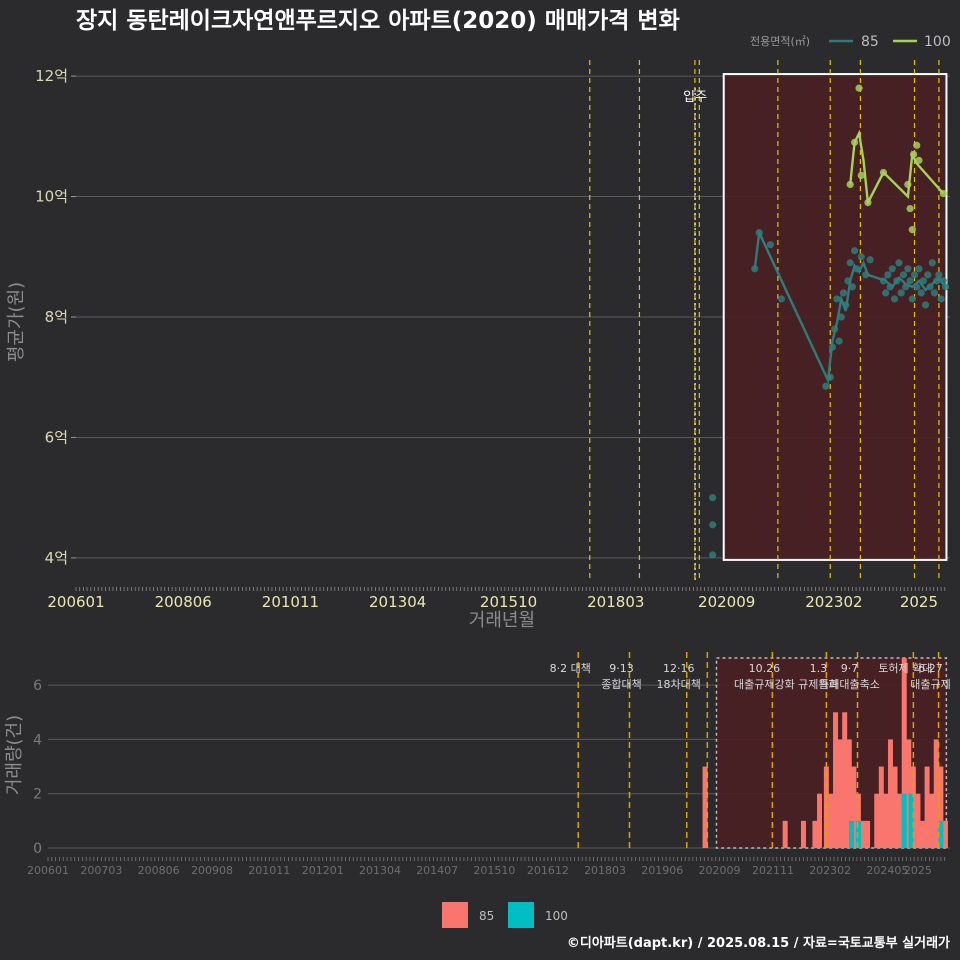 The width and height of the screenshot is (960, 960). I want to click on legend-bottom: 85 100, so click(505, 915).